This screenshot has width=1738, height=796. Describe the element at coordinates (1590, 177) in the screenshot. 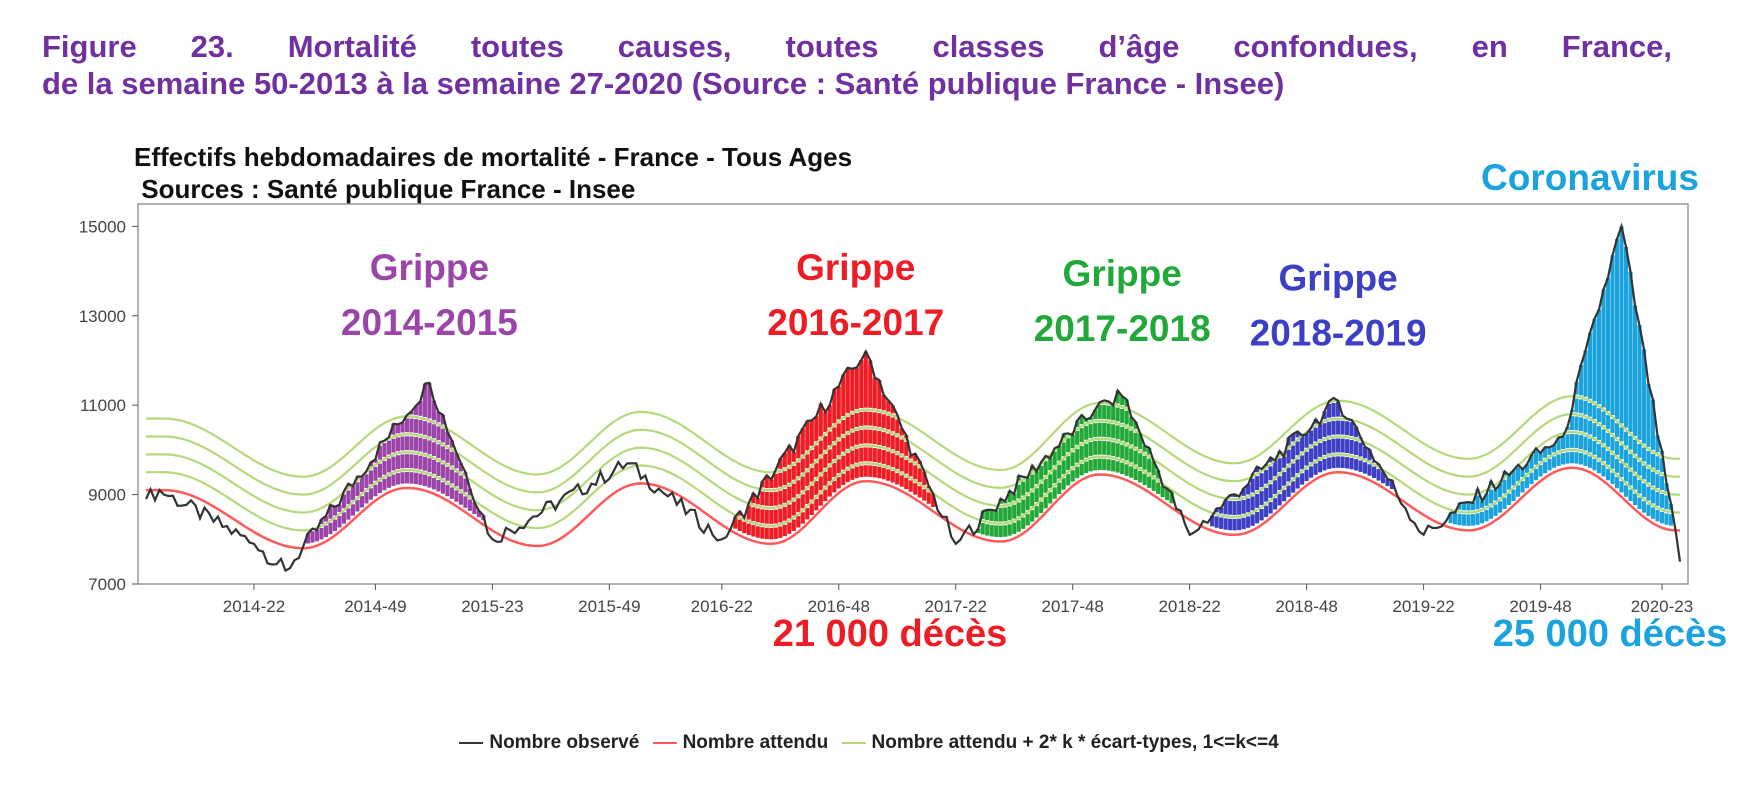

I see `annotation-label: Coronavirus` at that location.